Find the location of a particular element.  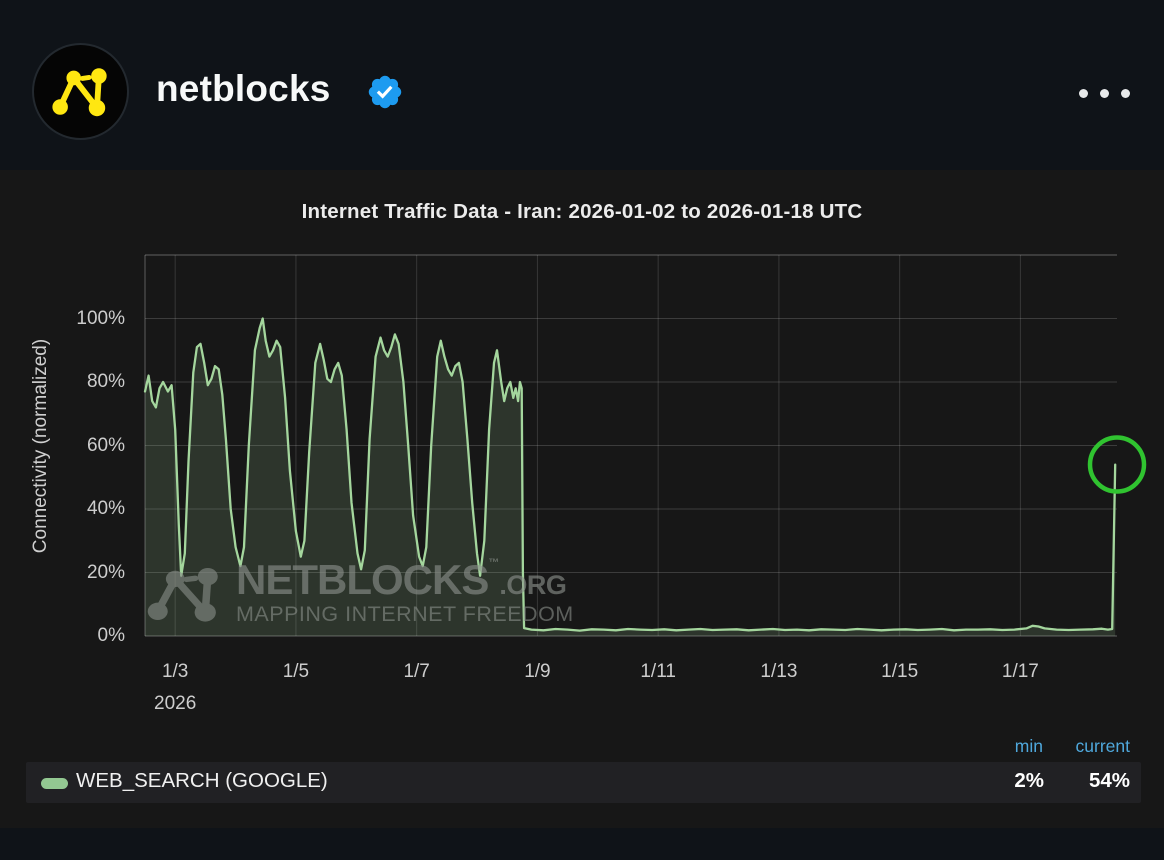

y-tick-label: 60% is located at coordinates (105, 445).